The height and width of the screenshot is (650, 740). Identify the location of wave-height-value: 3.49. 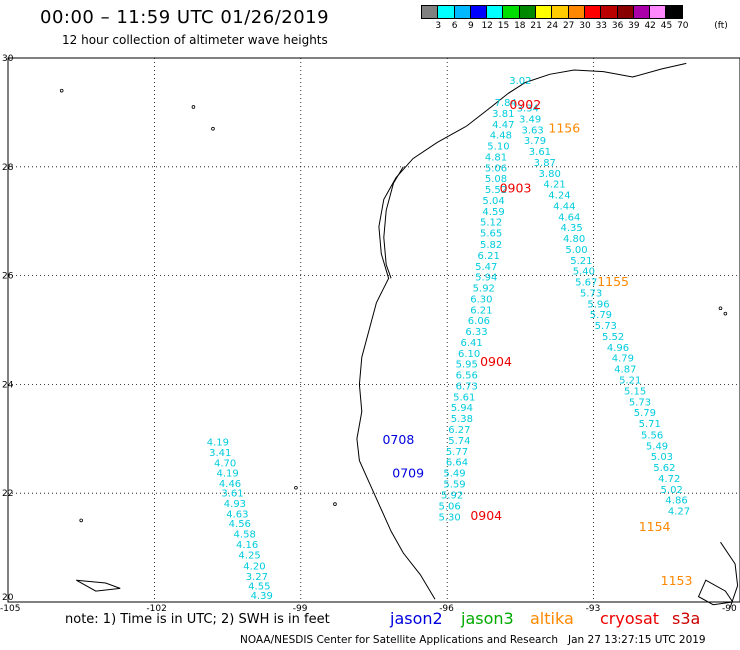
(530, 119).